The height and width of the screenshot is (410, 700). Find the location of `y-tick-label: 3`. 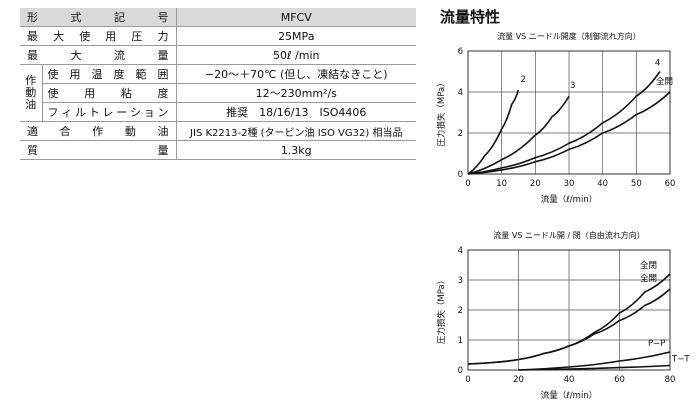

y-tick-label: 3 is located at coordinates (460, 281).